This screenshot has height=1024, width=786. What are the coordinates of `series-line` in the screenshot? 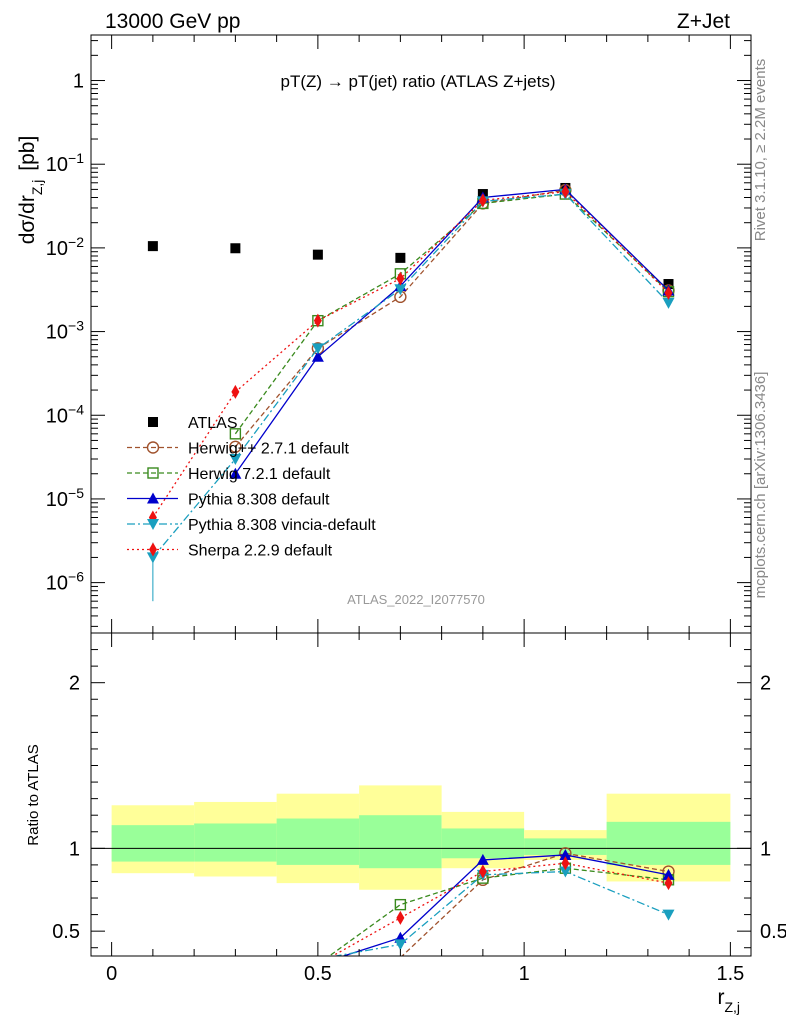 It's located at (451, 314).